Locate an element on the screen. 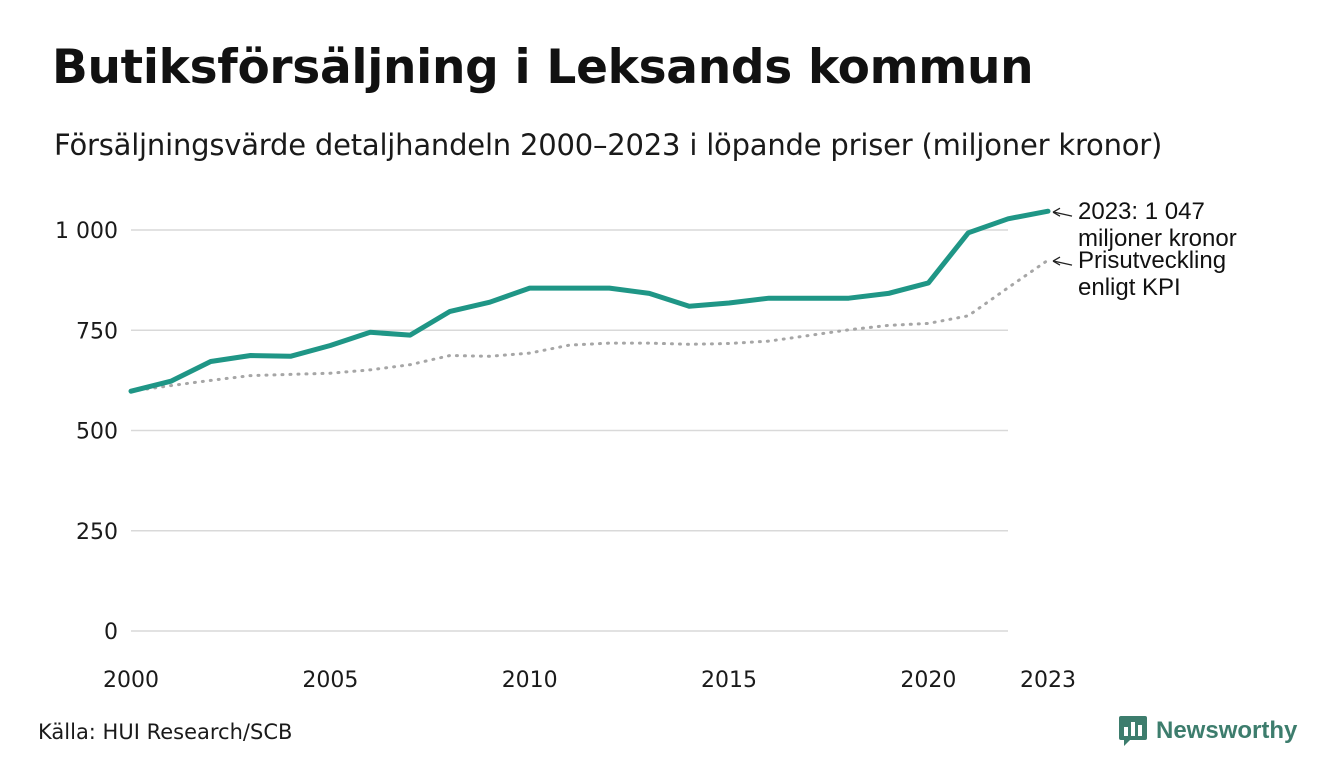  y-tick-label: 250 is located at coordinates (97, 532).